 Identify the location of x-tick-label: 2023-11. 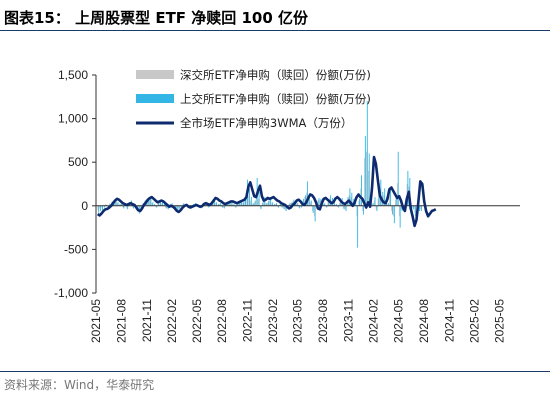
(348, 320).